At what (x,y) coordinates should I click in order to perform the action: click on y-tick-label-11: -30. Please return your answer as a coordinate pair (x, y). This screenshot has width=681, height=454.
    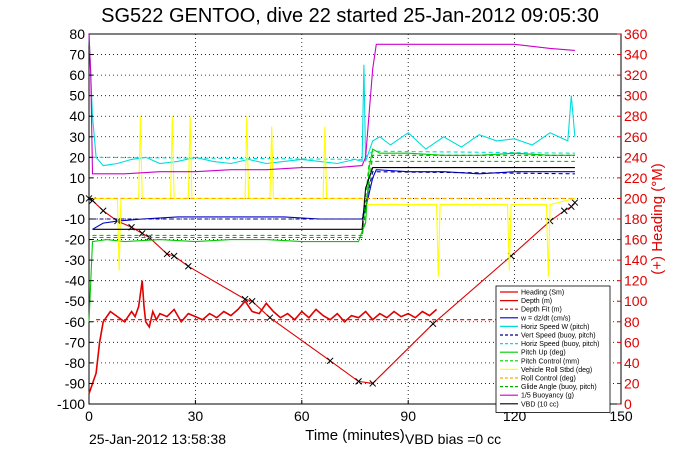
    Looking at the image, I should click on (75, 260).